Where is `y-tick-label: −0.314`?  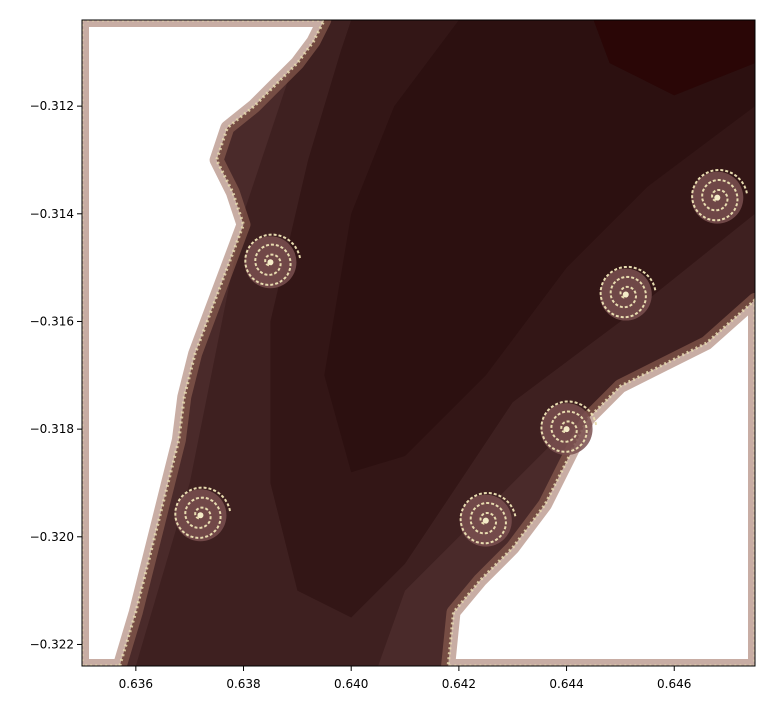
y-tick-label: −0.314 is located at coordinates (52, 214).